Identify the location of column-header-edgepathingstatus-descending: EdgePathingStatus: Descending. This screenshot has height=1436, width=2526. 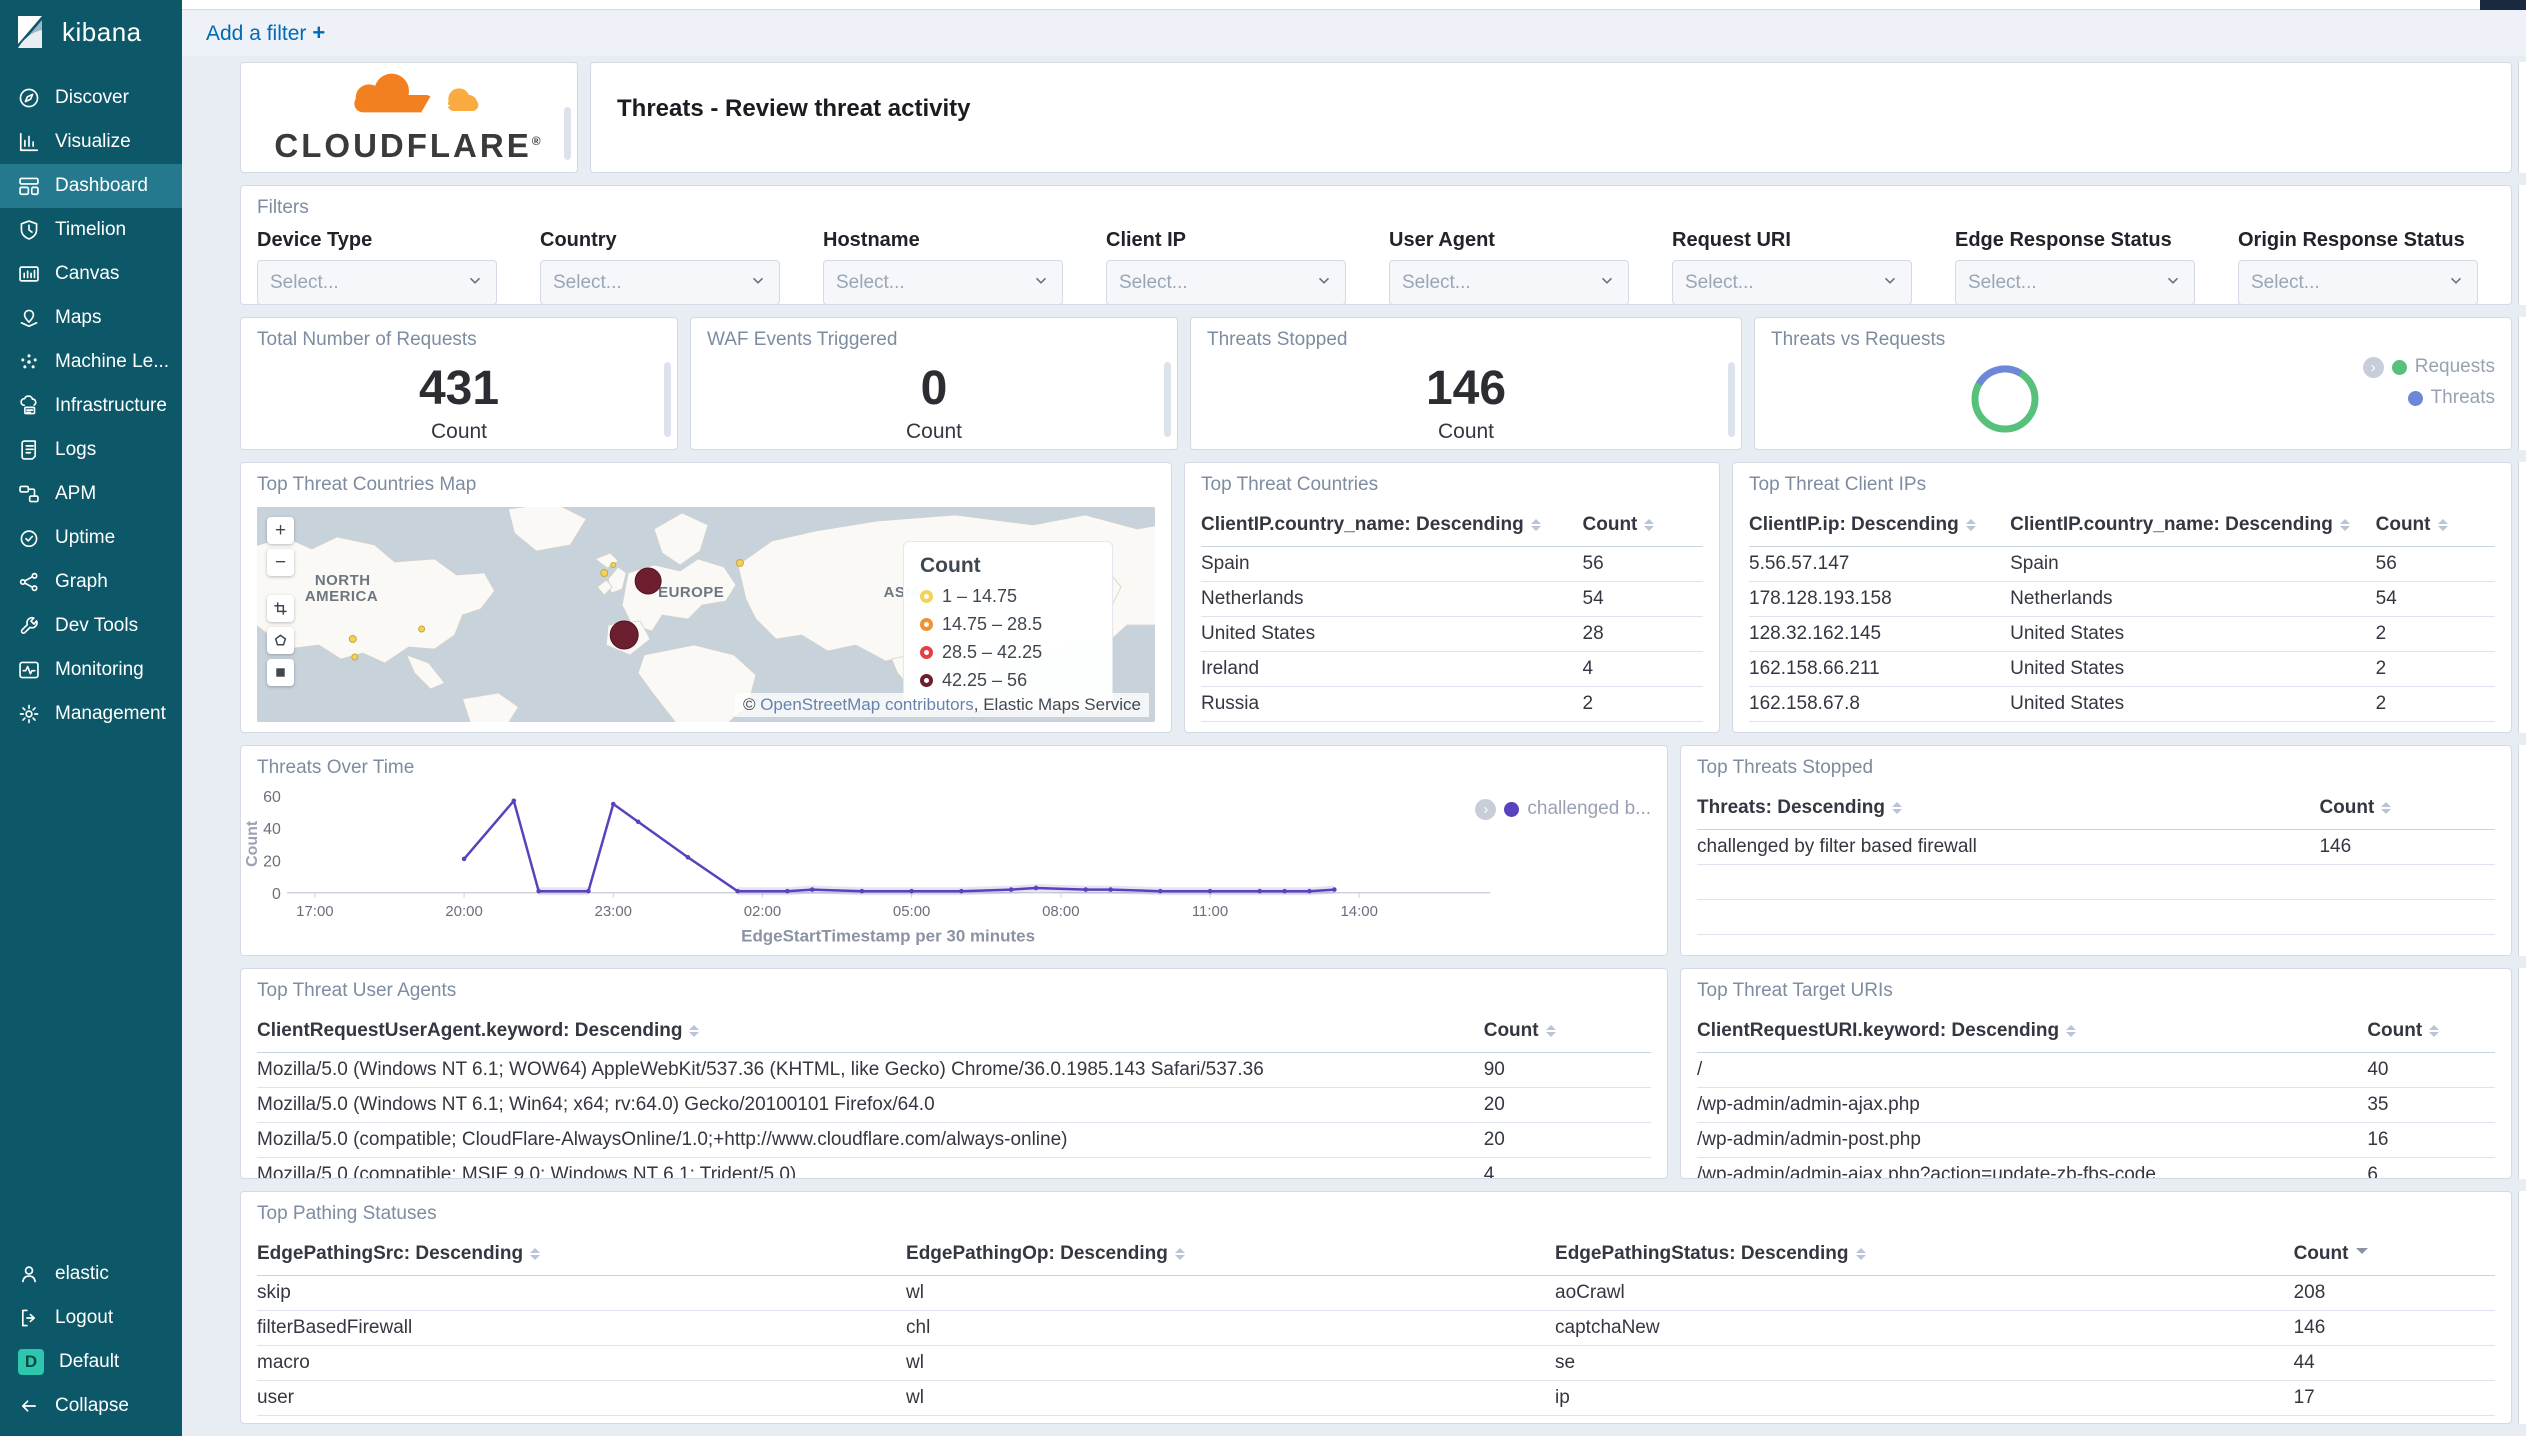
(1924, 1255).